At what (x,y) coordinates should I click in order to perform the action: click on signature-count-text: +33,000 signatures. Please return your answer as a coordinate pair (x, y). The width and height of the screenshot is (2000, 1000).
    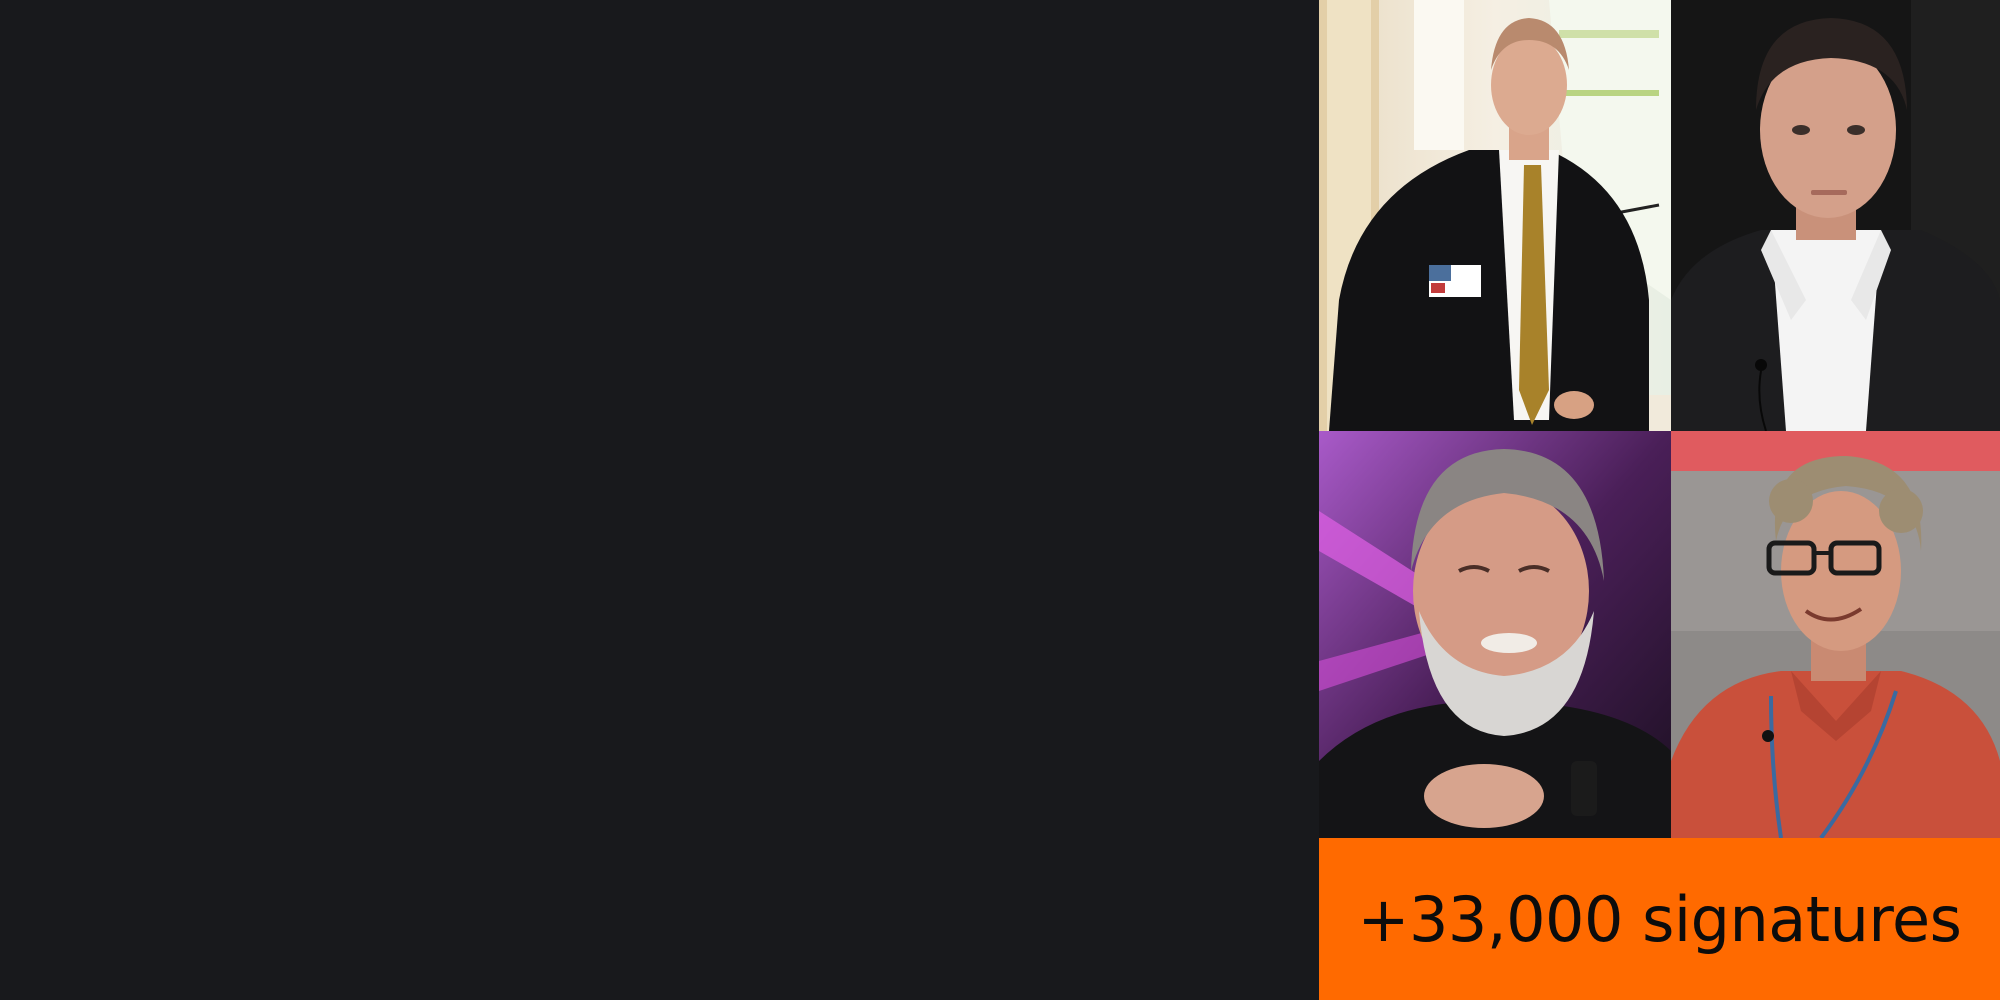
    Looking at the image, I should click on (1659, 919).